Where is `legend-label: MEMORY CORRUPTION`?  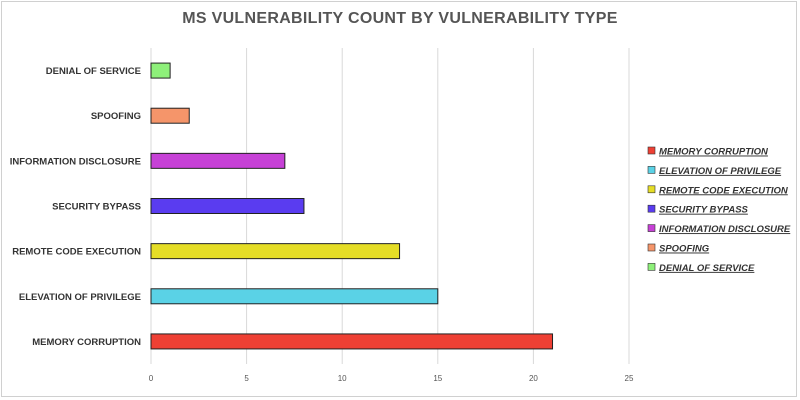 legend-label: MEMORY CORRUPTION is located at coordinates (714, 152).